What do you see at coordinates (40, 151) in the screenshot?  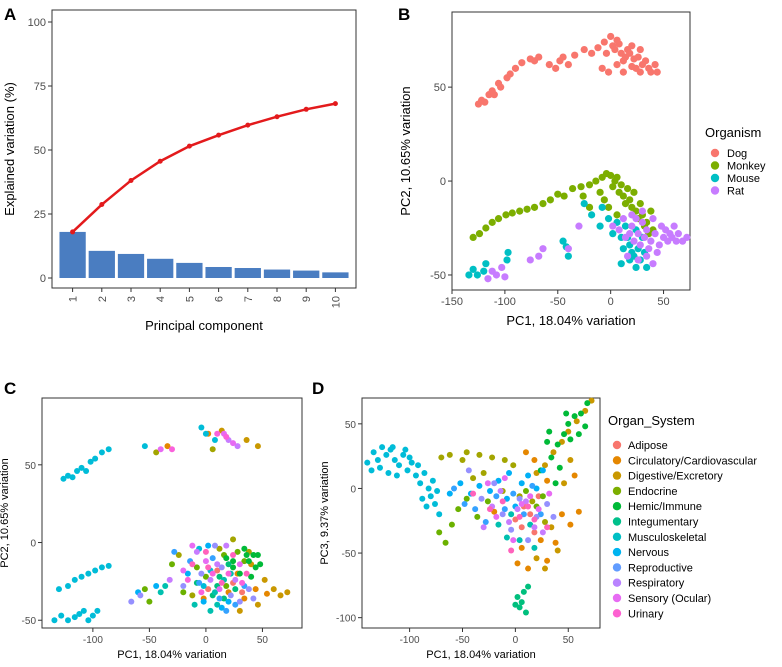 I see `panel-a-ytick-label: 50` at bounding box center [40, 151].